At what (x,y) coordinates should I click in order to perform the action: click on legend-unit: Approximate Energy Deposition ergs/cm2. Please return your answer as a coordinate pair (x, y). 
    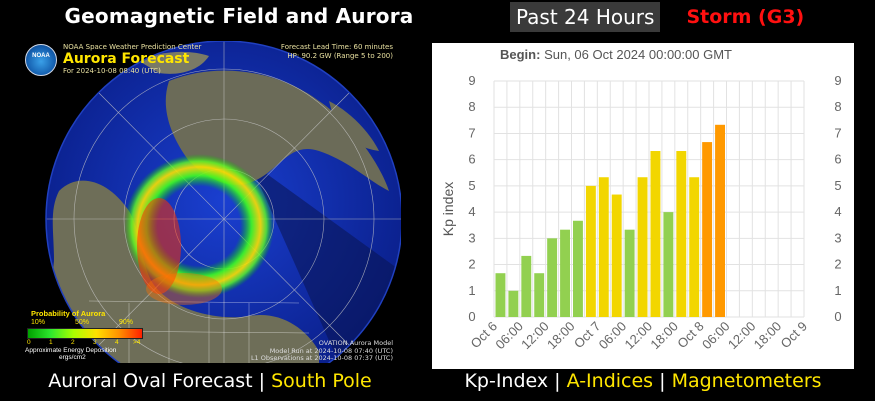
    Looking at the image, I should click on (70, 354).